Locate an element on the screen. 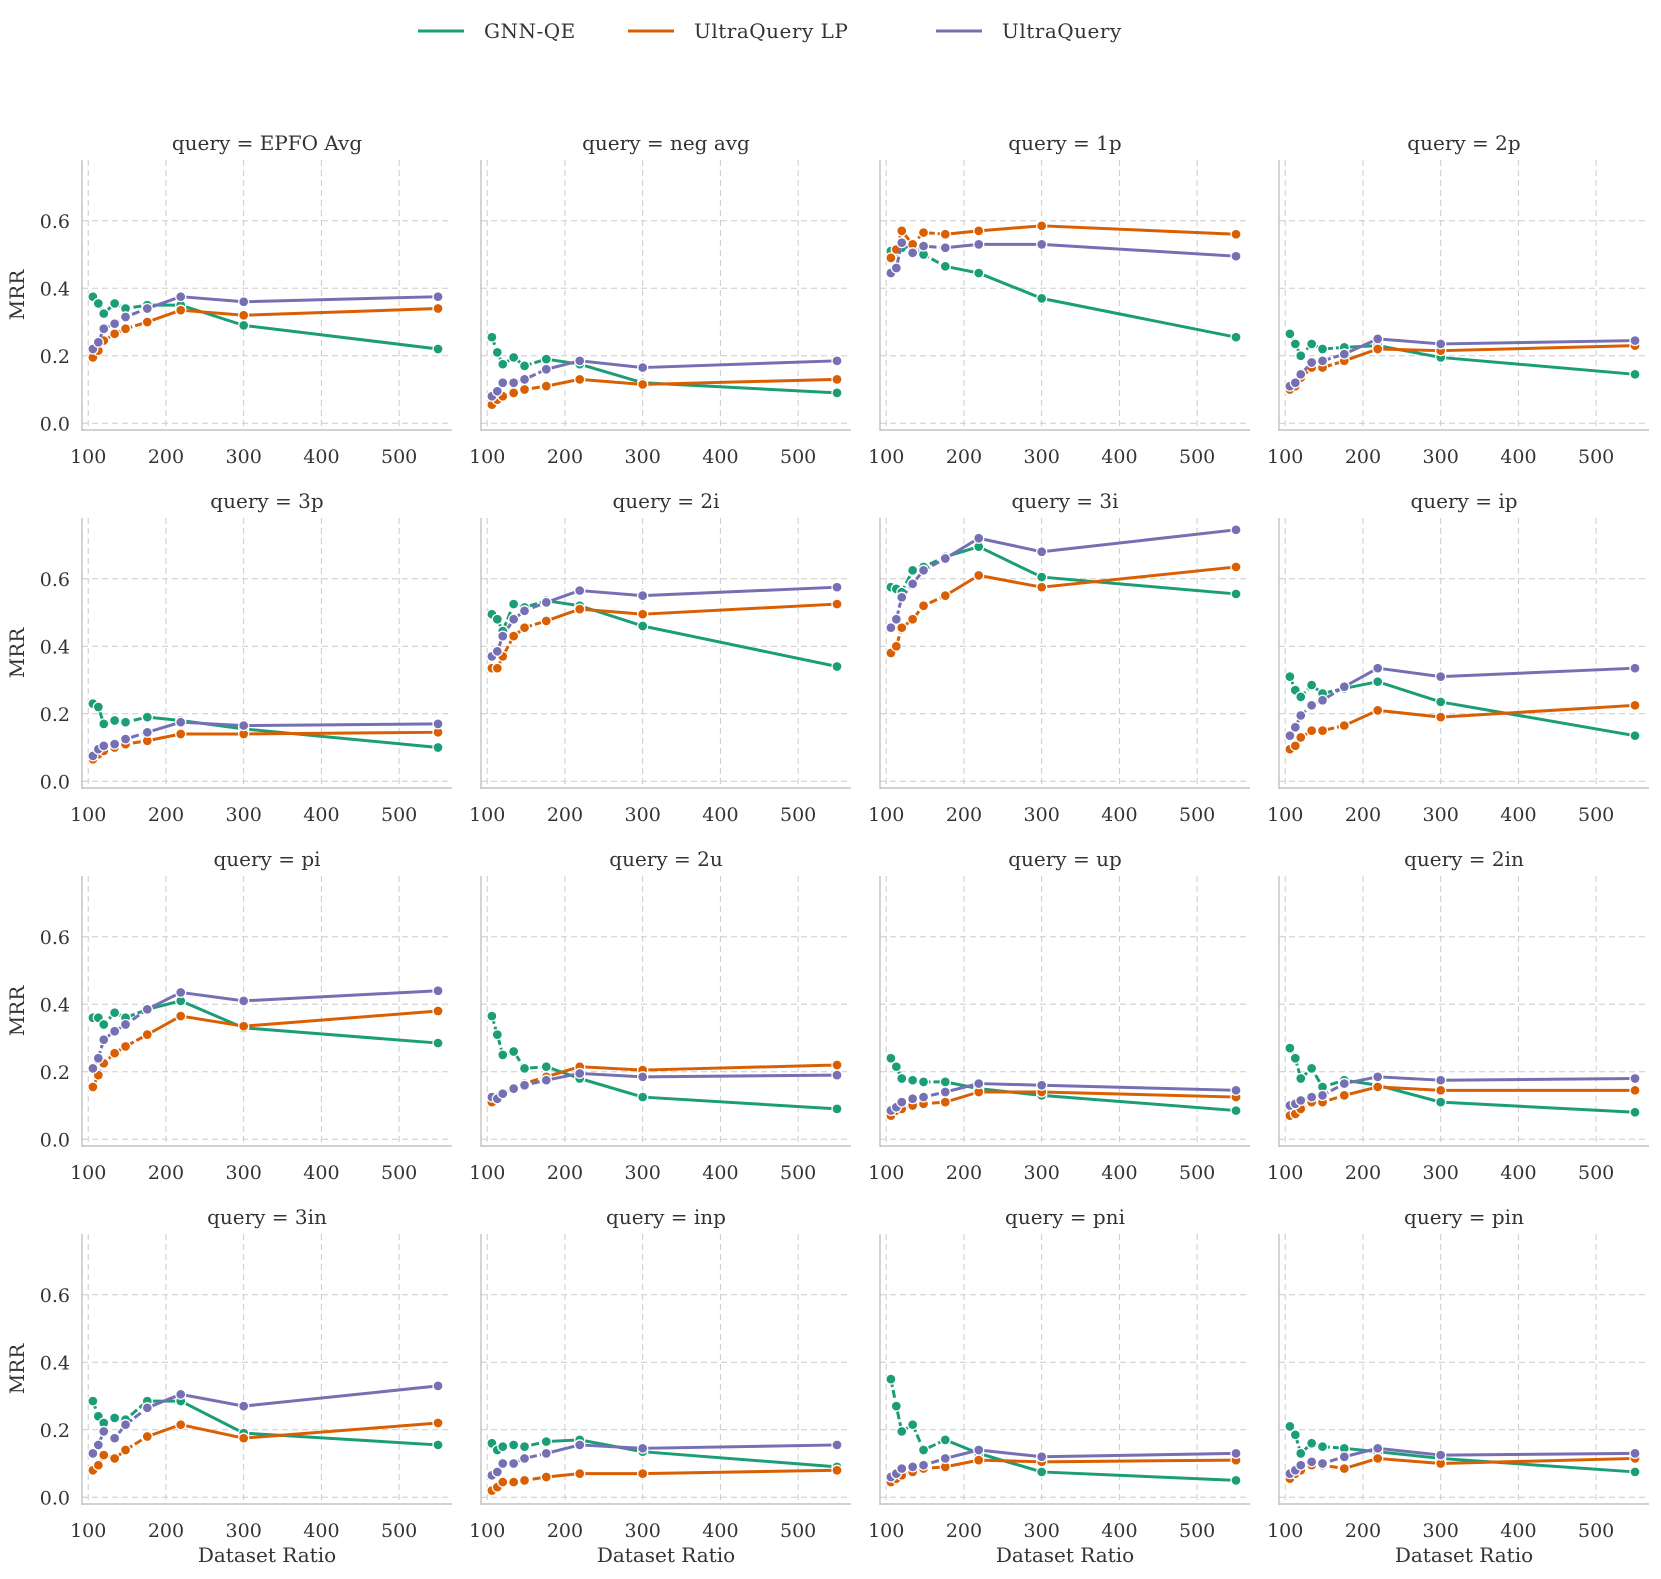 The height and width of the screenshot is (1579, 1661). y-tick-label: 0.2 is located at coordinates (55, 715).